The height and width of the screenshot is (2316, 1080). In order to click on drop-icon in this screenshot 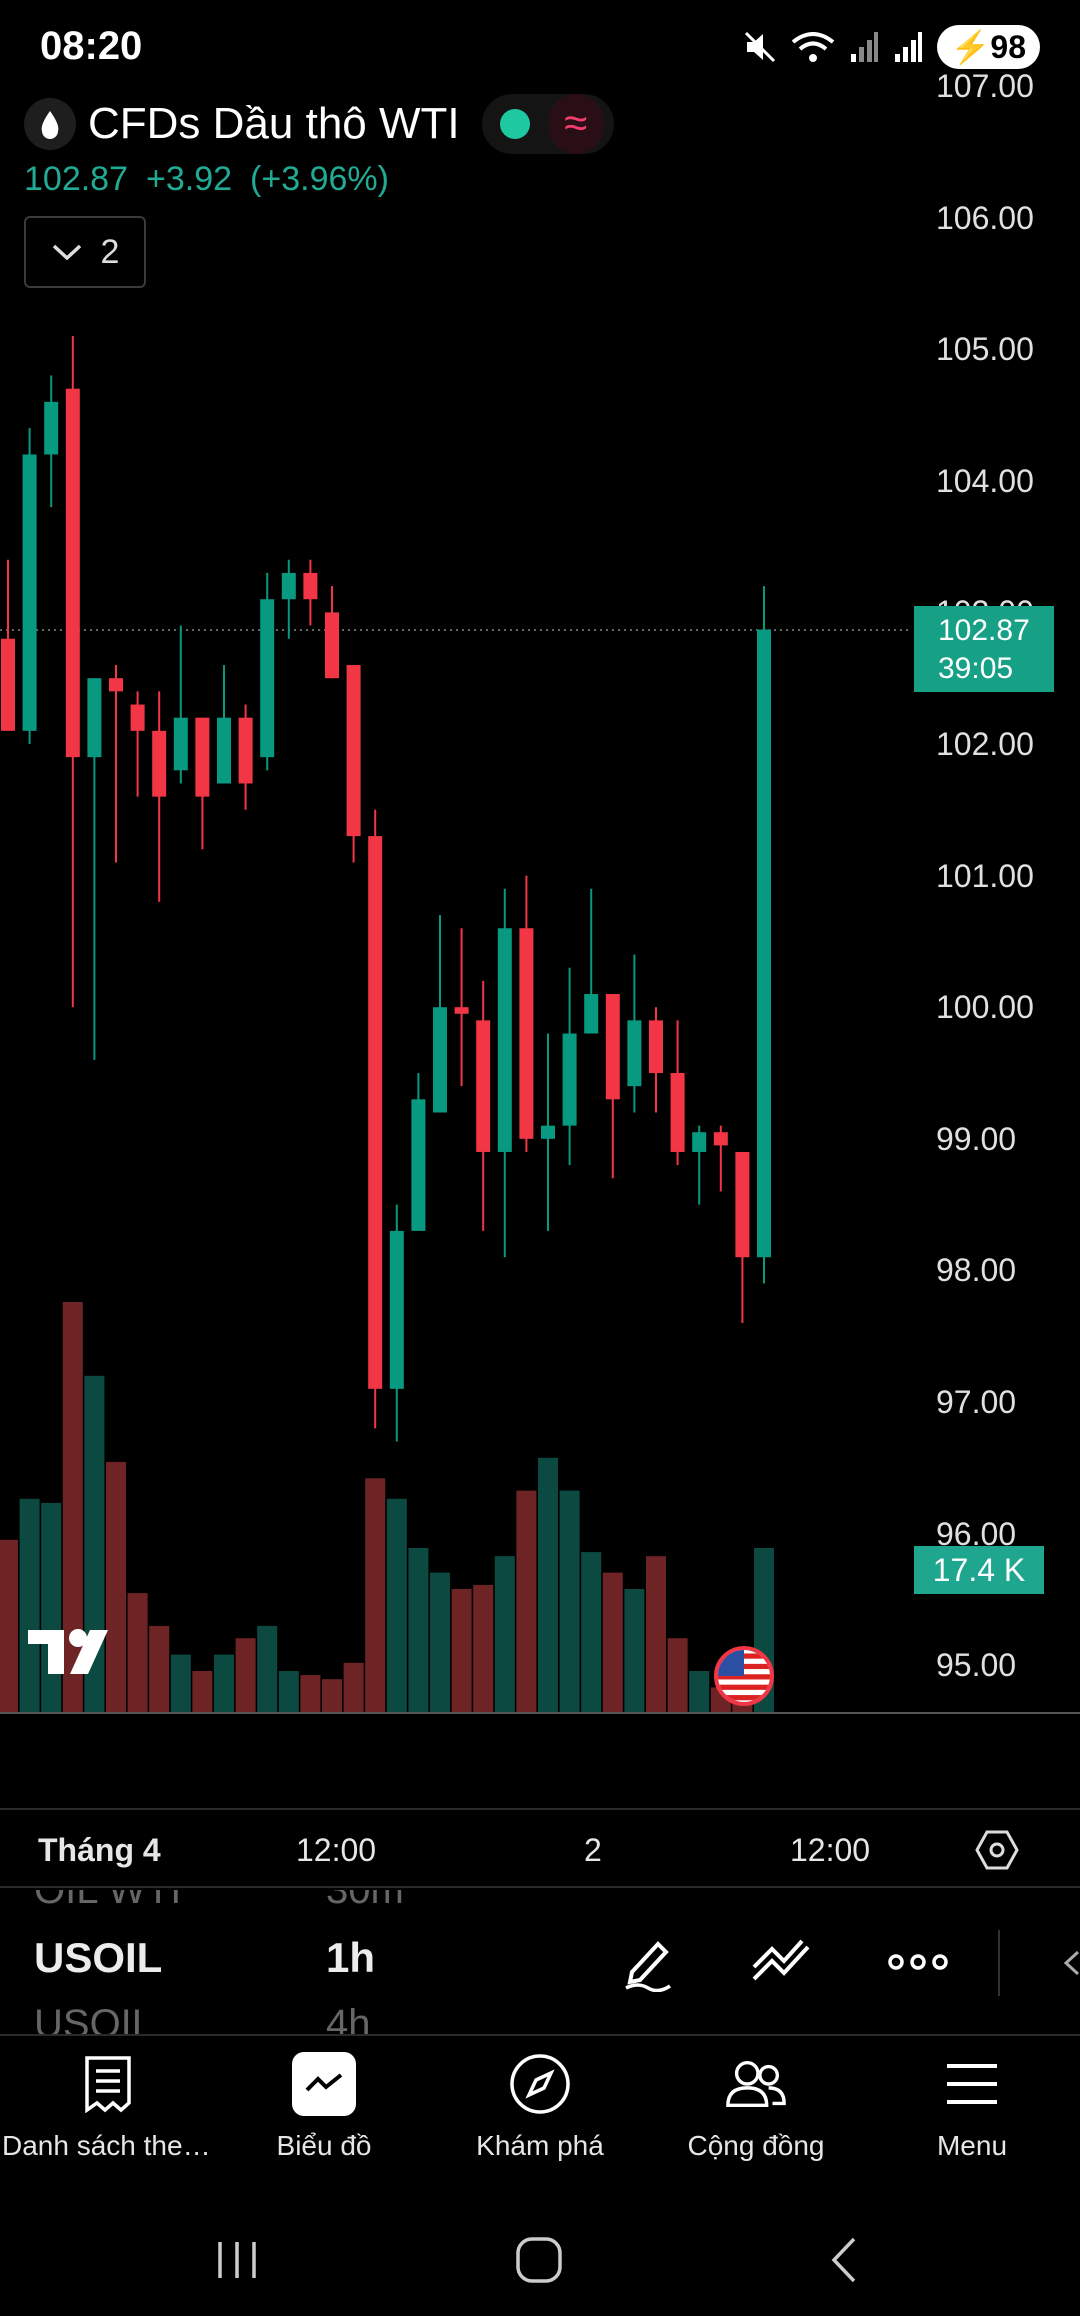, I will do `click(50, 124)`.